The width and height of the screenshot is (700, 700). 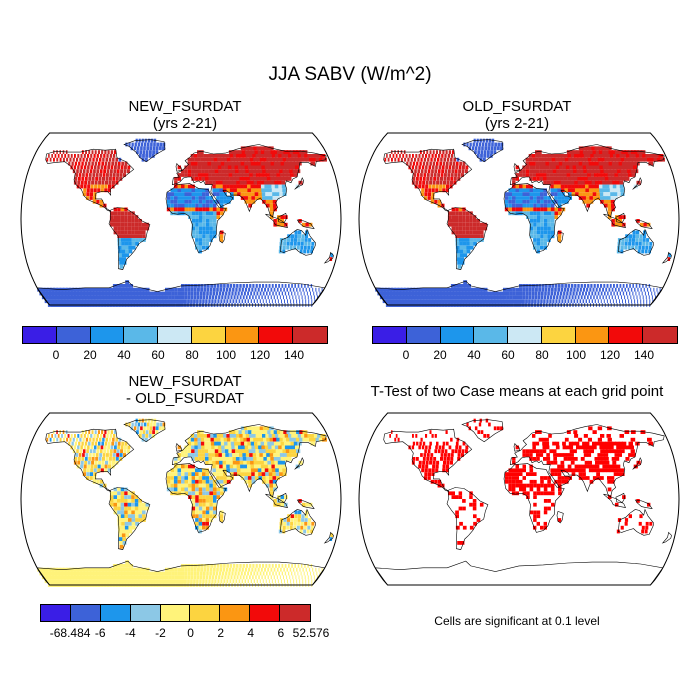 What do you see at coordinates (517, 123) in the screenshot?
I see `panel-title-old-line2: (yrs 2-21)` at bounding box center [517, 123].